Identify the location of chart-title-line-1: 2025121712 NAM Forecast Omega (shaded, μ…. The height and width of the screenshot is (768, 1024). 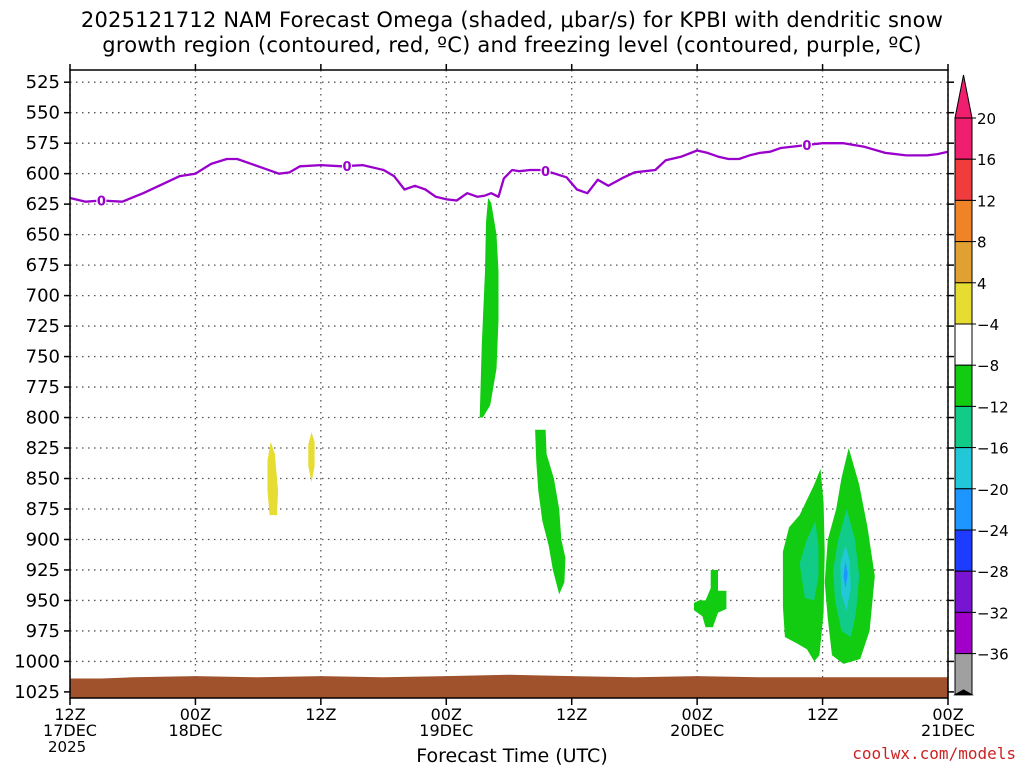
(512, 20).